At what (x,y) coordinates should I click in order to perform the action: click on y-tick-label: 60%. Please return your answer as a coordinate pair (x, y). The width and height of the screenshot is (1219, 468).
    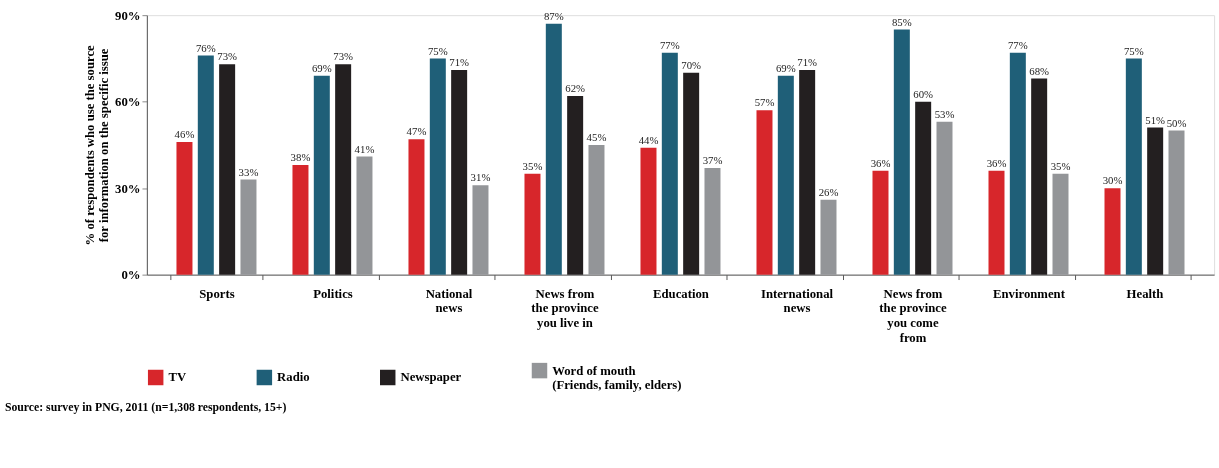
    Looking at the image, I should click on (128, 102).